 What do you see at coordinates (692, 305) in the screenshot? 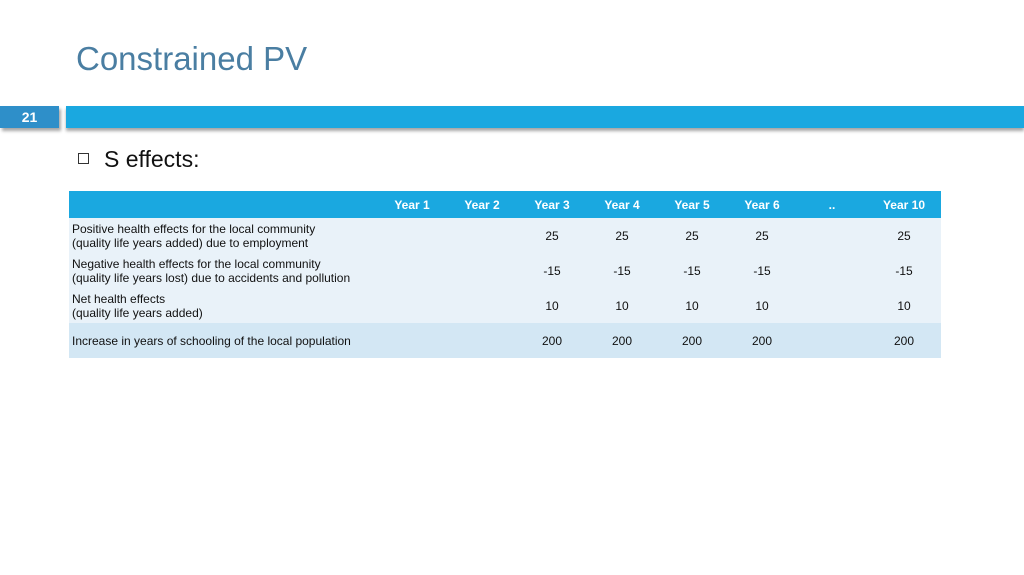
I see `cell-year-5: 10` at bounding box center [692, 305].